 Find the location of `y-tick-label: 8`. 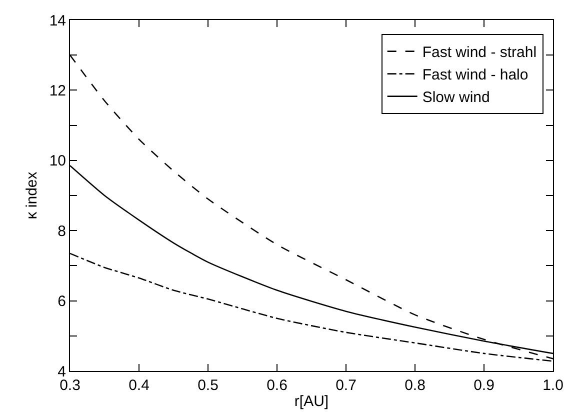

y-tick-label: 8 is located at coordinates (62, 231).